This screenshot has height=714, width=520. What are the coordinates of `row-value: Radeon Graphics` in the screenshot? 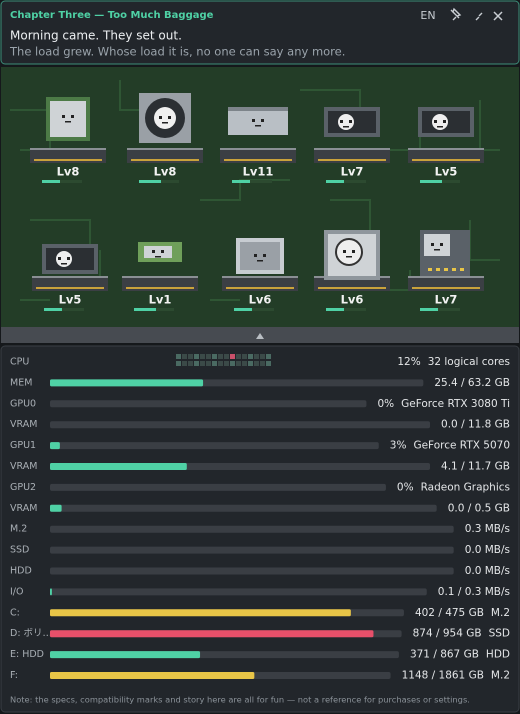 It's located at (465, 487).